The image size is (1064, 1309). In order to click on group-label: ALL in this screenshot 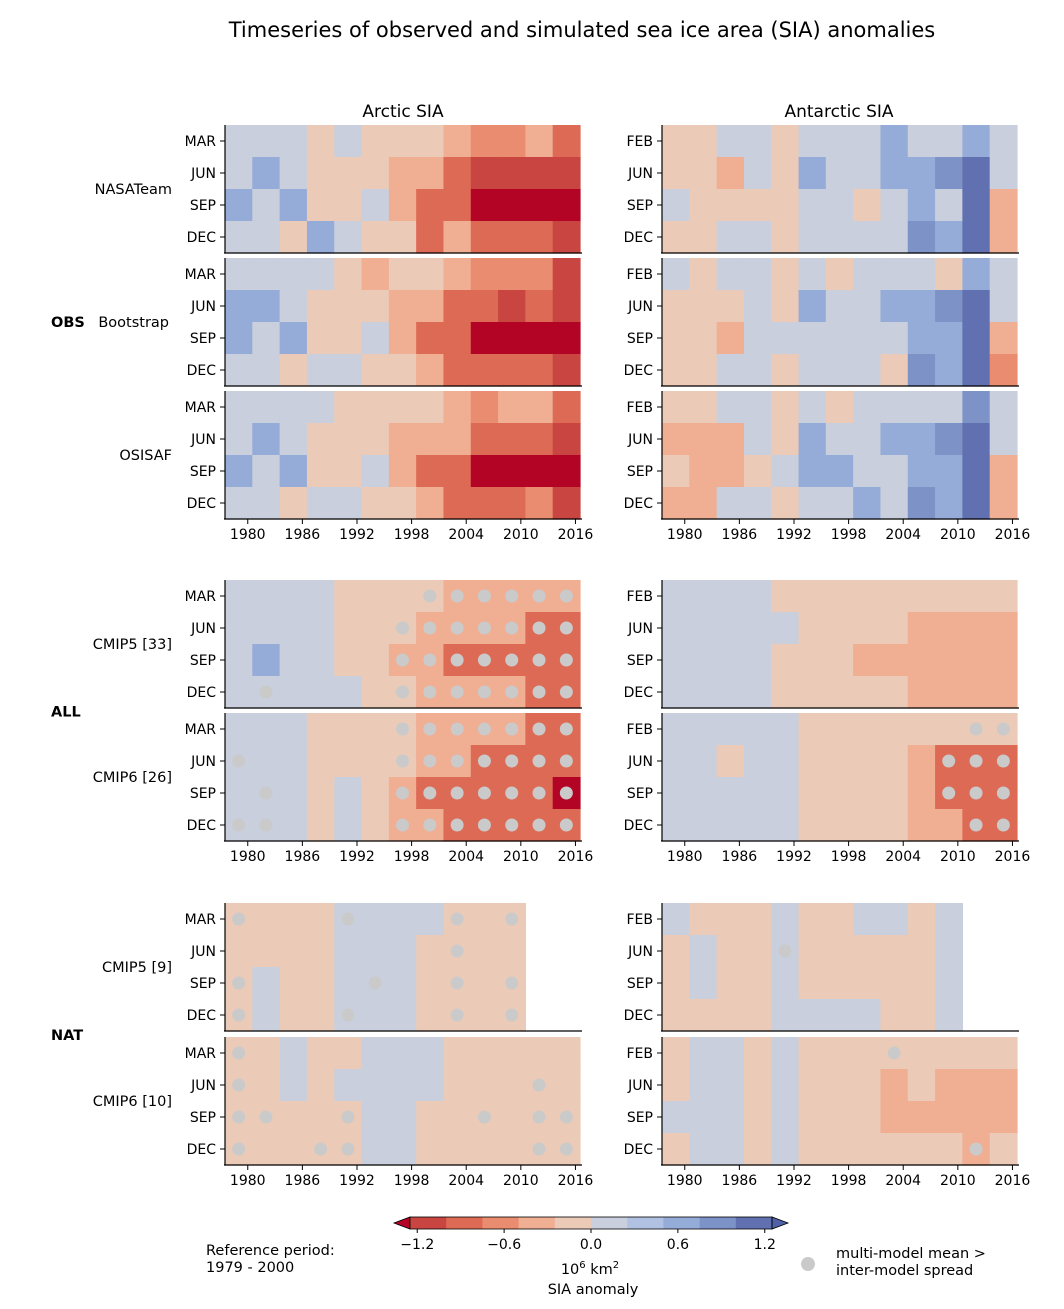, I will do `click(66, 713)`.